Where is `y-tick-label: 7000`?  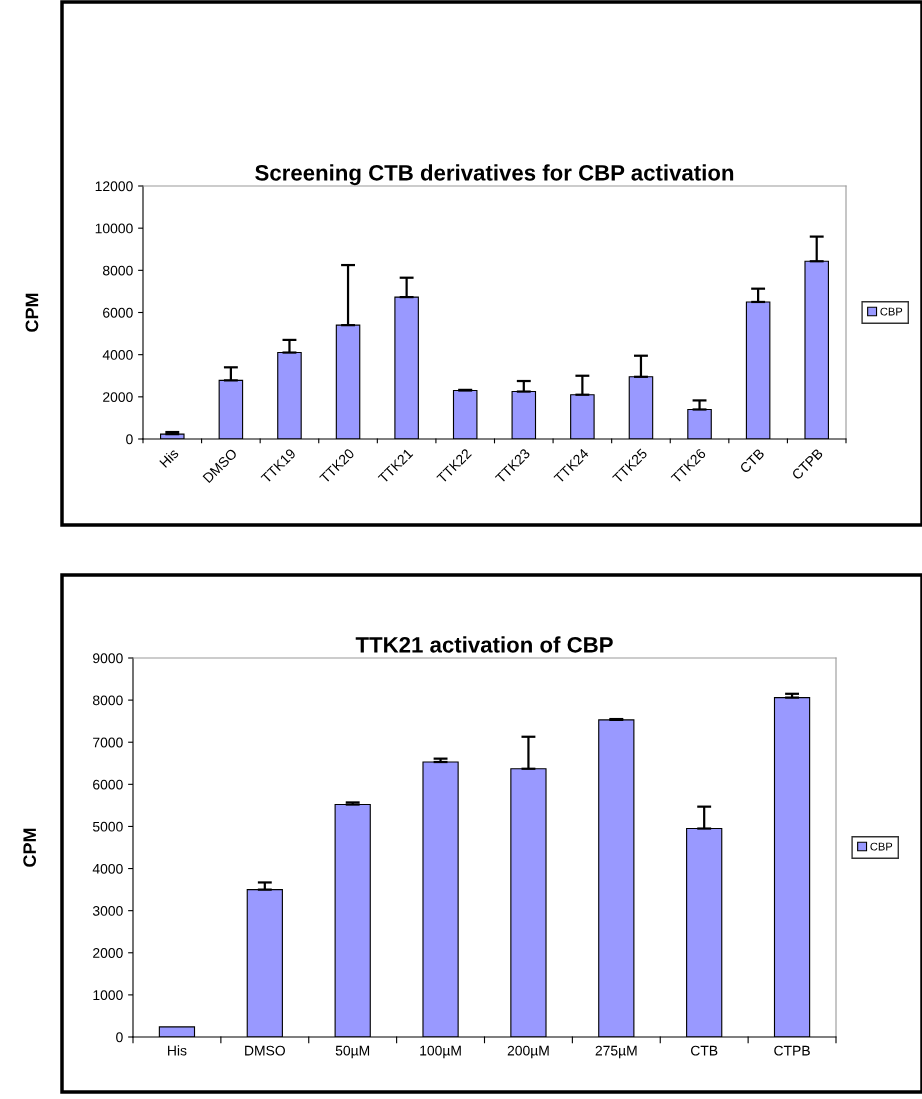
y-tick-label: 7000 is located at coordinates (108, 742).